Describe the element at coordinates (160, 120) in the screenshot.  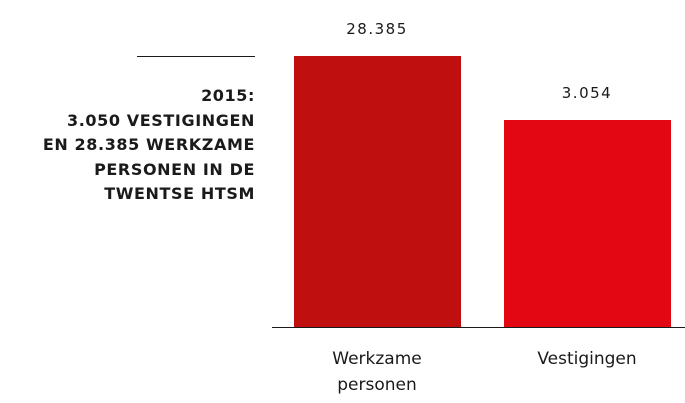
I see `title-line: 3.050 VESTIGINGEN` at that location.